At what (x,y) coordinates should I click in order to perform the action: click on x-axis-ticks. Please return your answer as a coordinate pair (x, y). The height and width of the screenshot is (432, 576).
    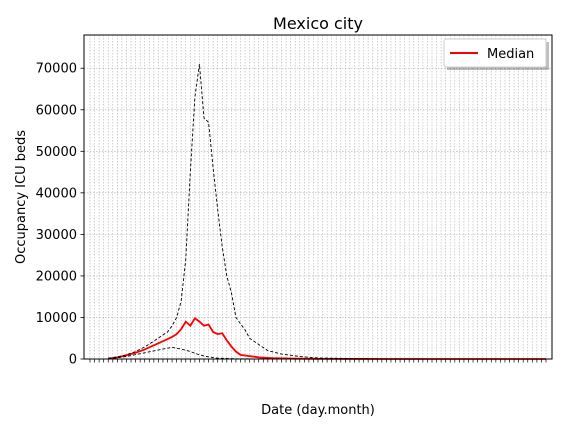
    Looking at the image, I should click on (318, 361).